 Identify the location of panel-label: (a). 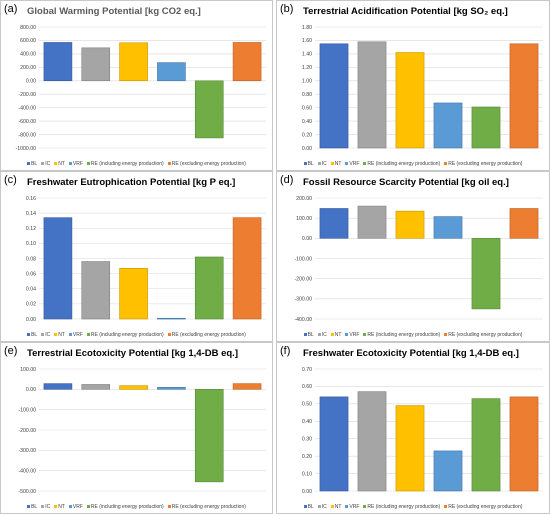
(11, 9).